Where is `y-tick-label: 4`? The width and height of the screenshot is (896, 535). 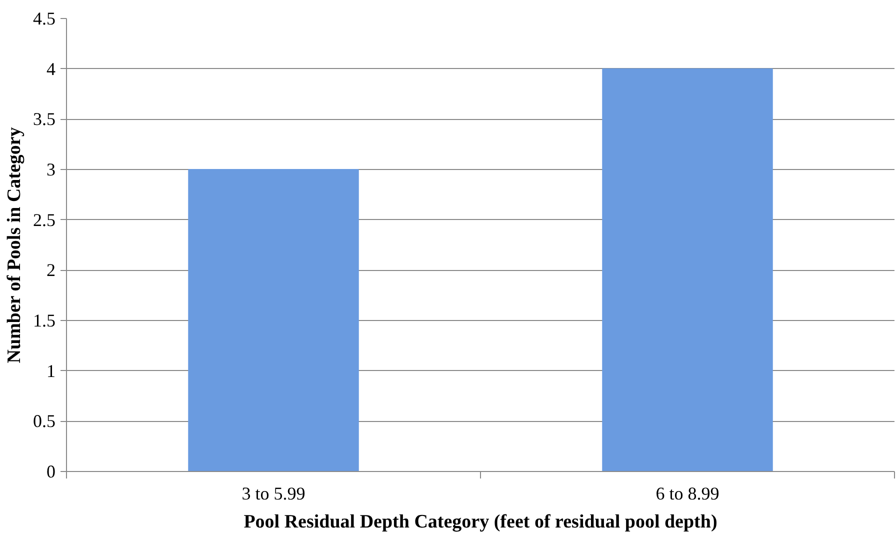 y-tick-label: 4 is located at coordinates (51, 68).